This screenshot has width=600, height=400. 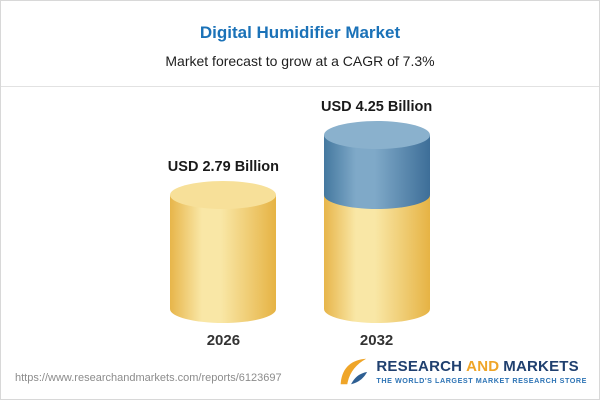 What do you see at coordinates (300, 32) in the screenshot?
I see `page-title: Digital Humidifier Market` at bounding box center [300, 32].